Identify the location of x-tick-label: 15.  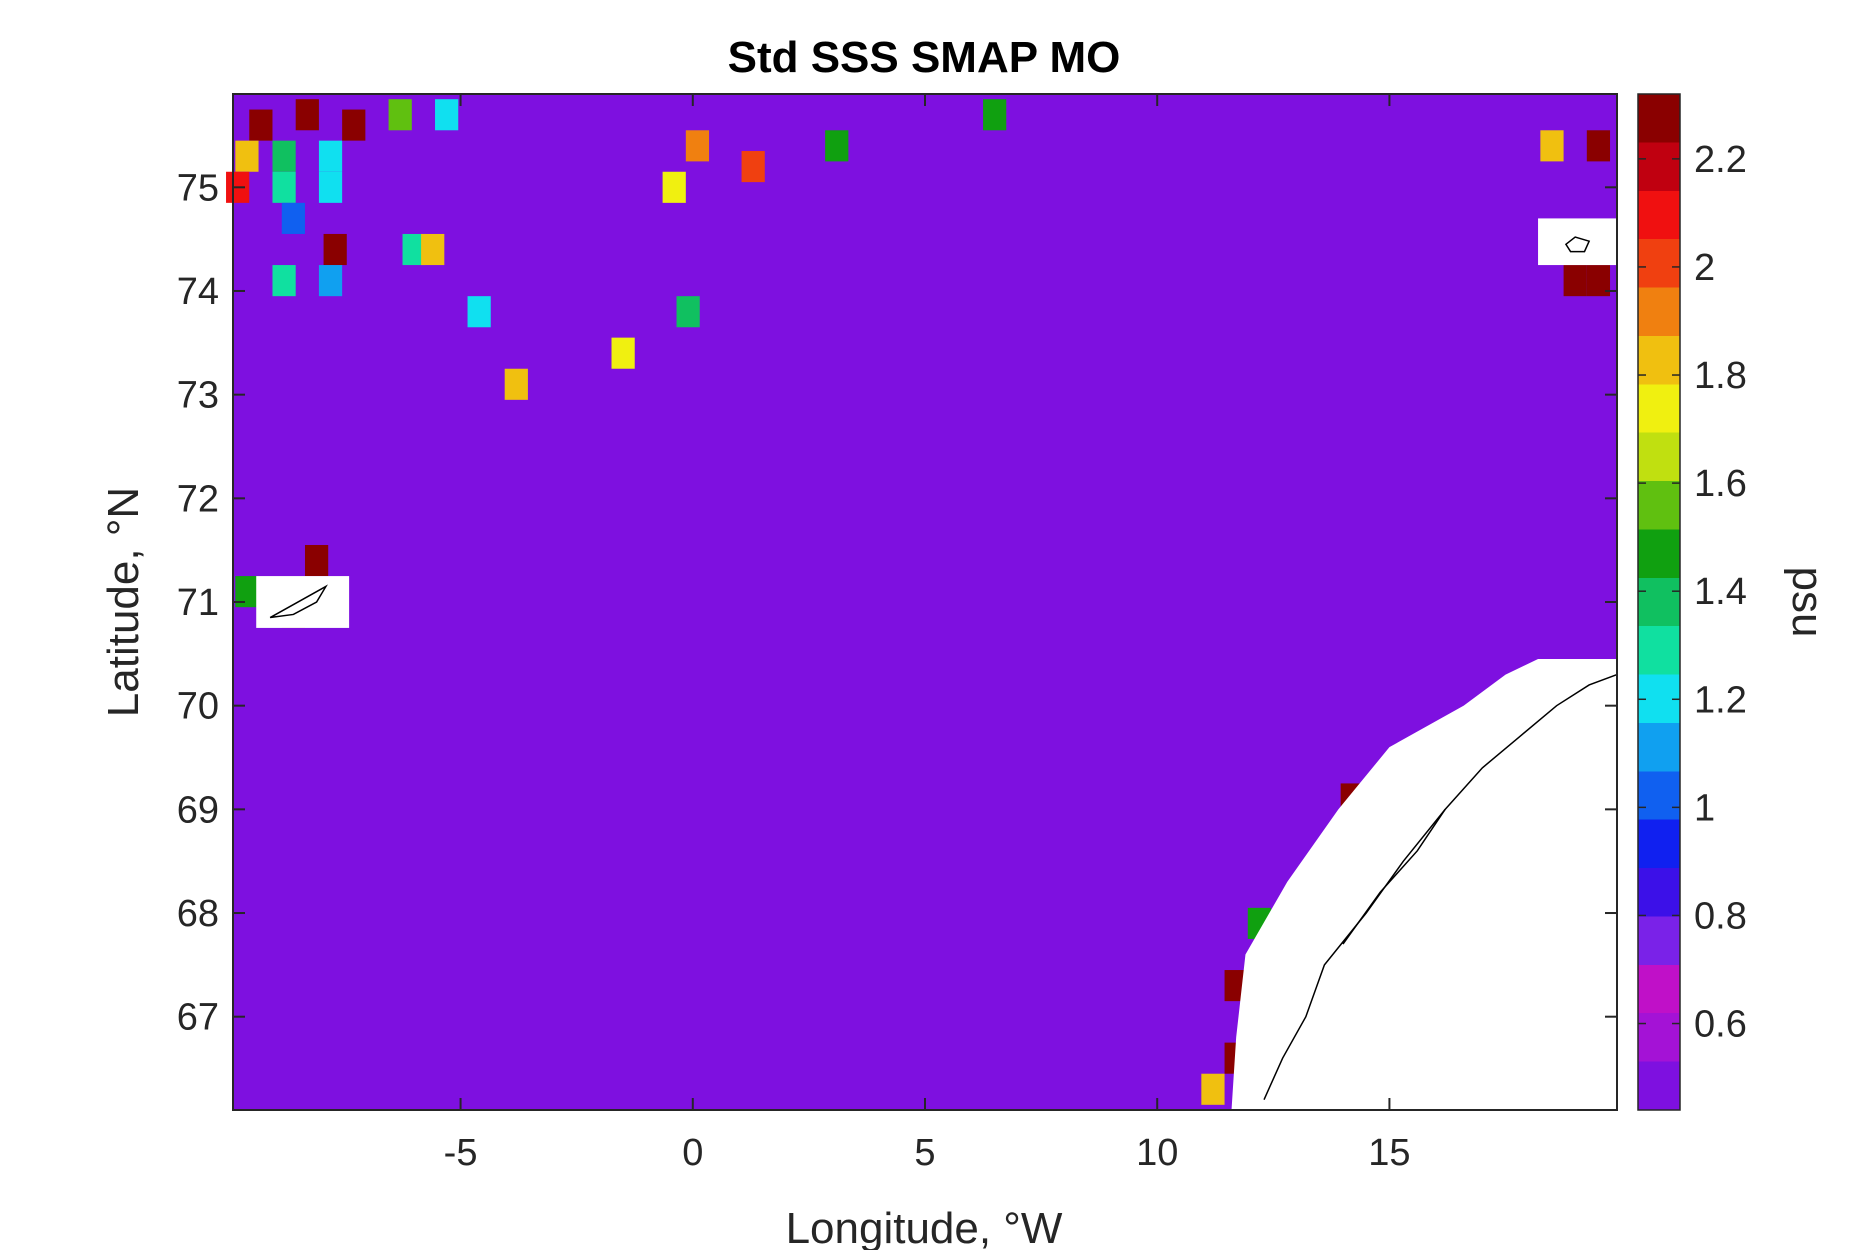
(1389, 1153).